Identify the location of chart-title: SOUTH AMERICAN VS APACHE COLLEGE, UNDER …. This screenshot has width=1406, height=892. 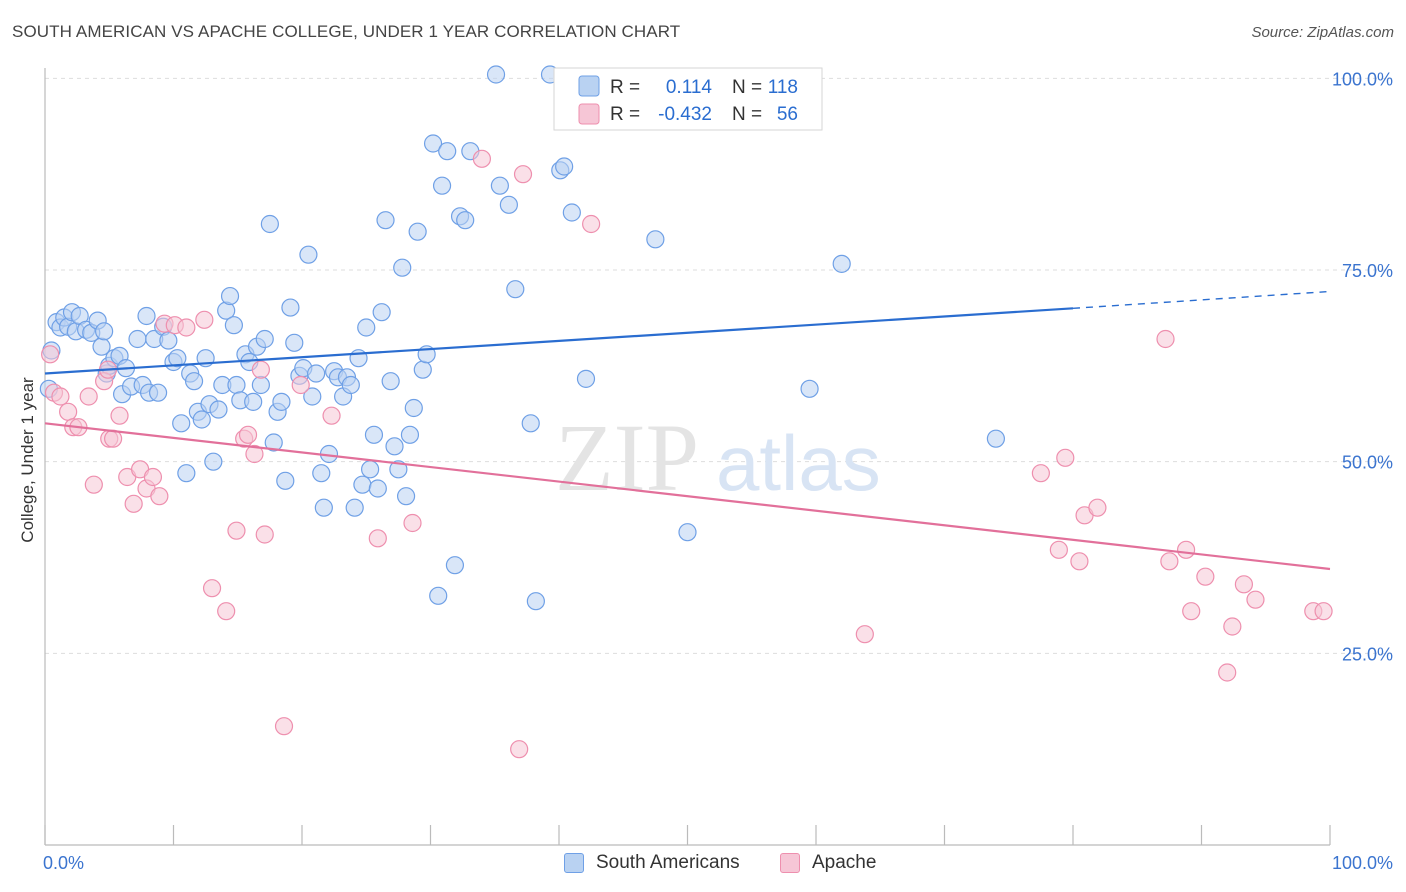
(346, 31).